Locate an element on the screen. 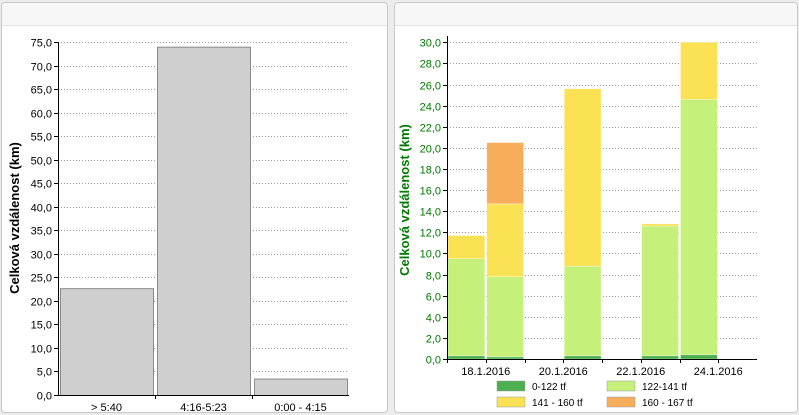  right-x-tick-label: 20.1.2016 is located at coordinates (563, 372).